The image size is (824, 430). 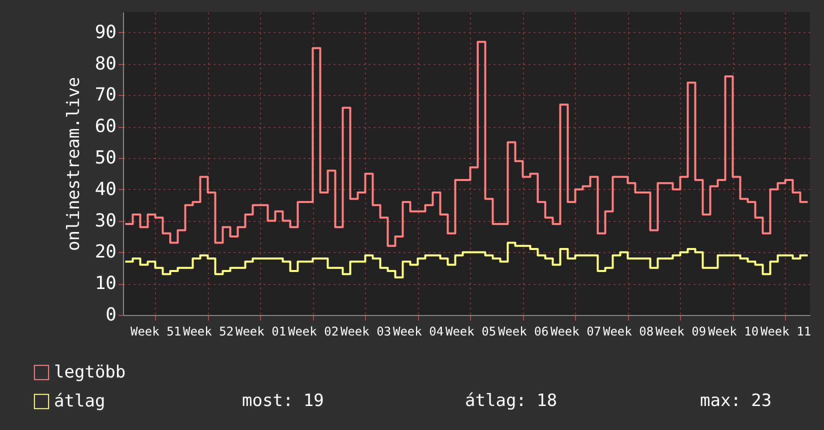 I want to click on x-tick-label: Week 06, so click(x=523, y=331).